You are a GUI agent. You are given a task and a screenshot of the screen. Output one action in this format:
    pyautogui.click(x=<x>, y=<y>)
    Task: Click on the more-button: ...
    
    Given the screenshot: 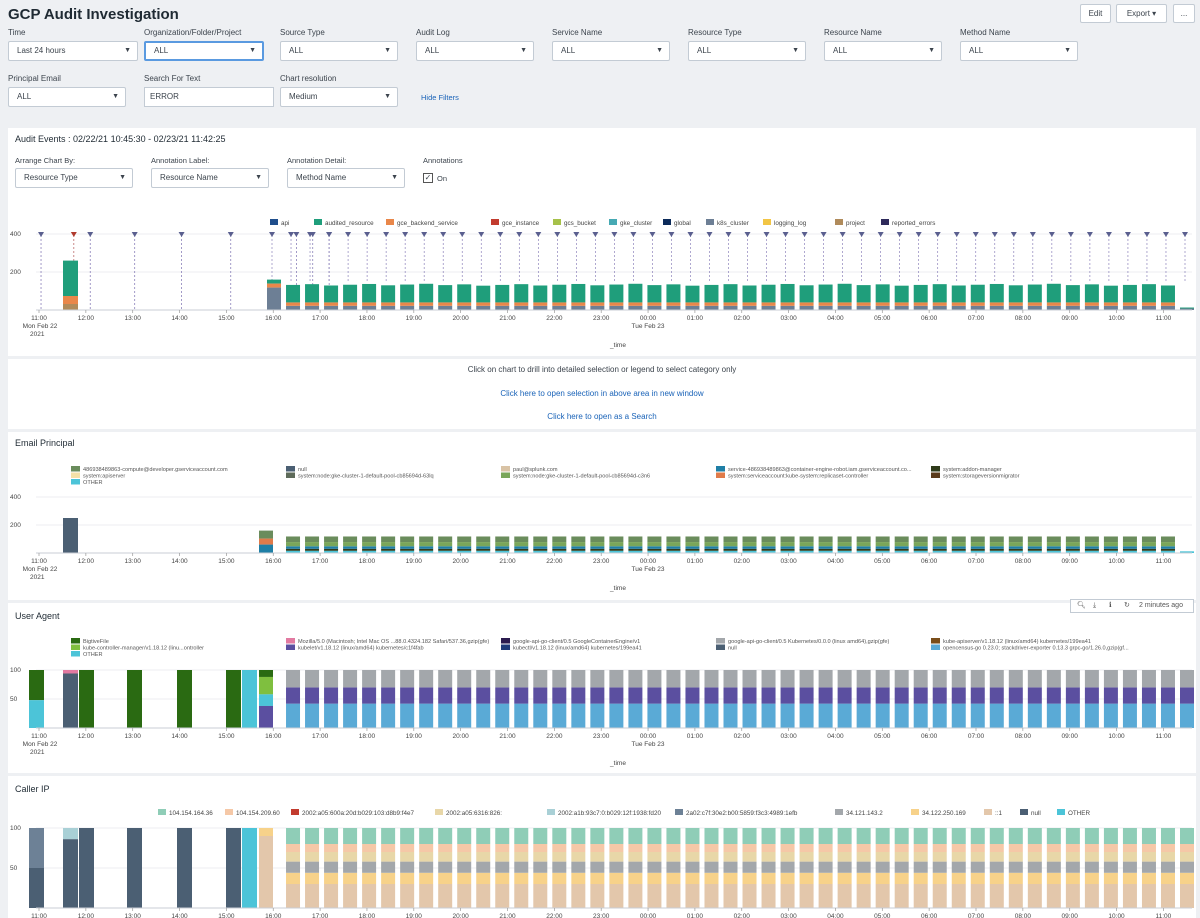 What is the action you would take?
    pyautogui.click(x=1184, y=13)
    